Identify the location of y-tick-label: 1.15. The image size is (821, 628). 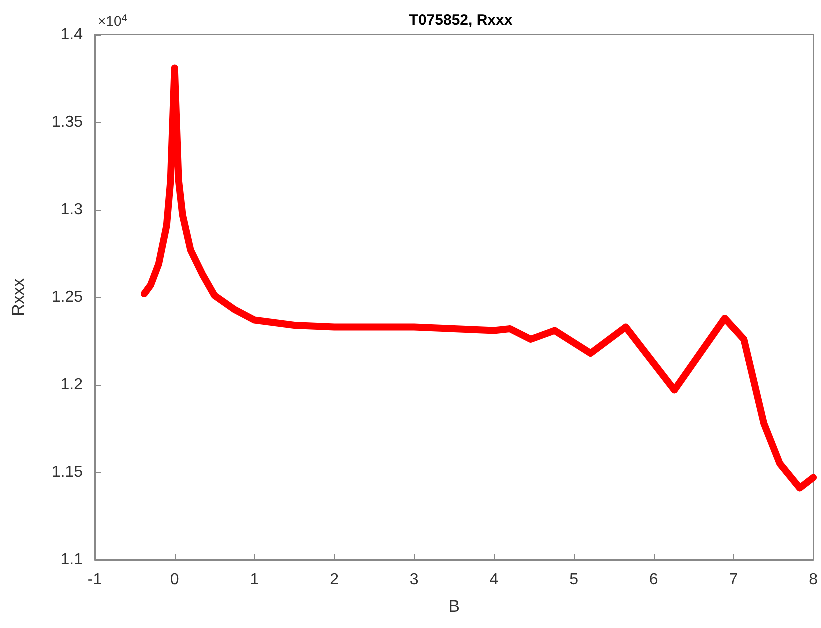
(68, 472).